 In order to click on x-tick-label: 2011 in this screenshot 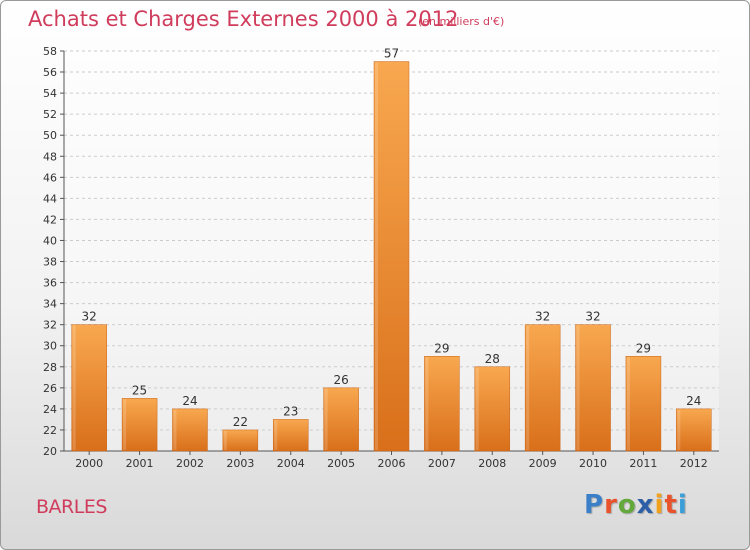, I will do `click(643, 463)`.